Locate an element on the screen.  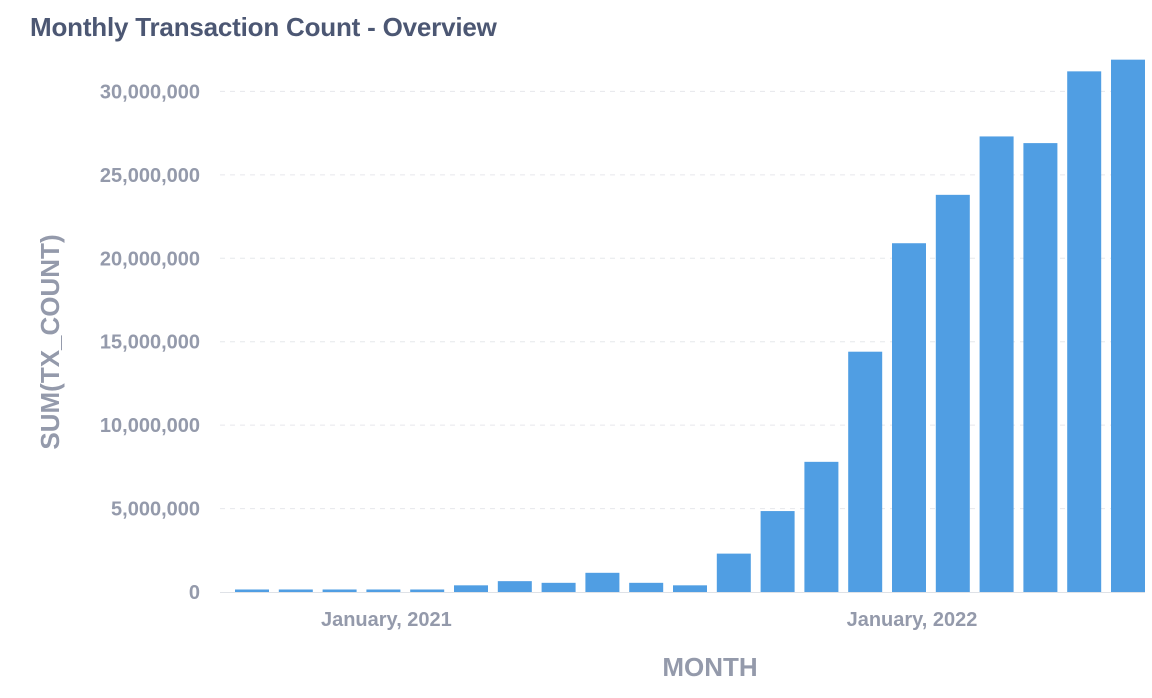
y-tick-label: 15,000,000 is located at coordinates (150, 343).